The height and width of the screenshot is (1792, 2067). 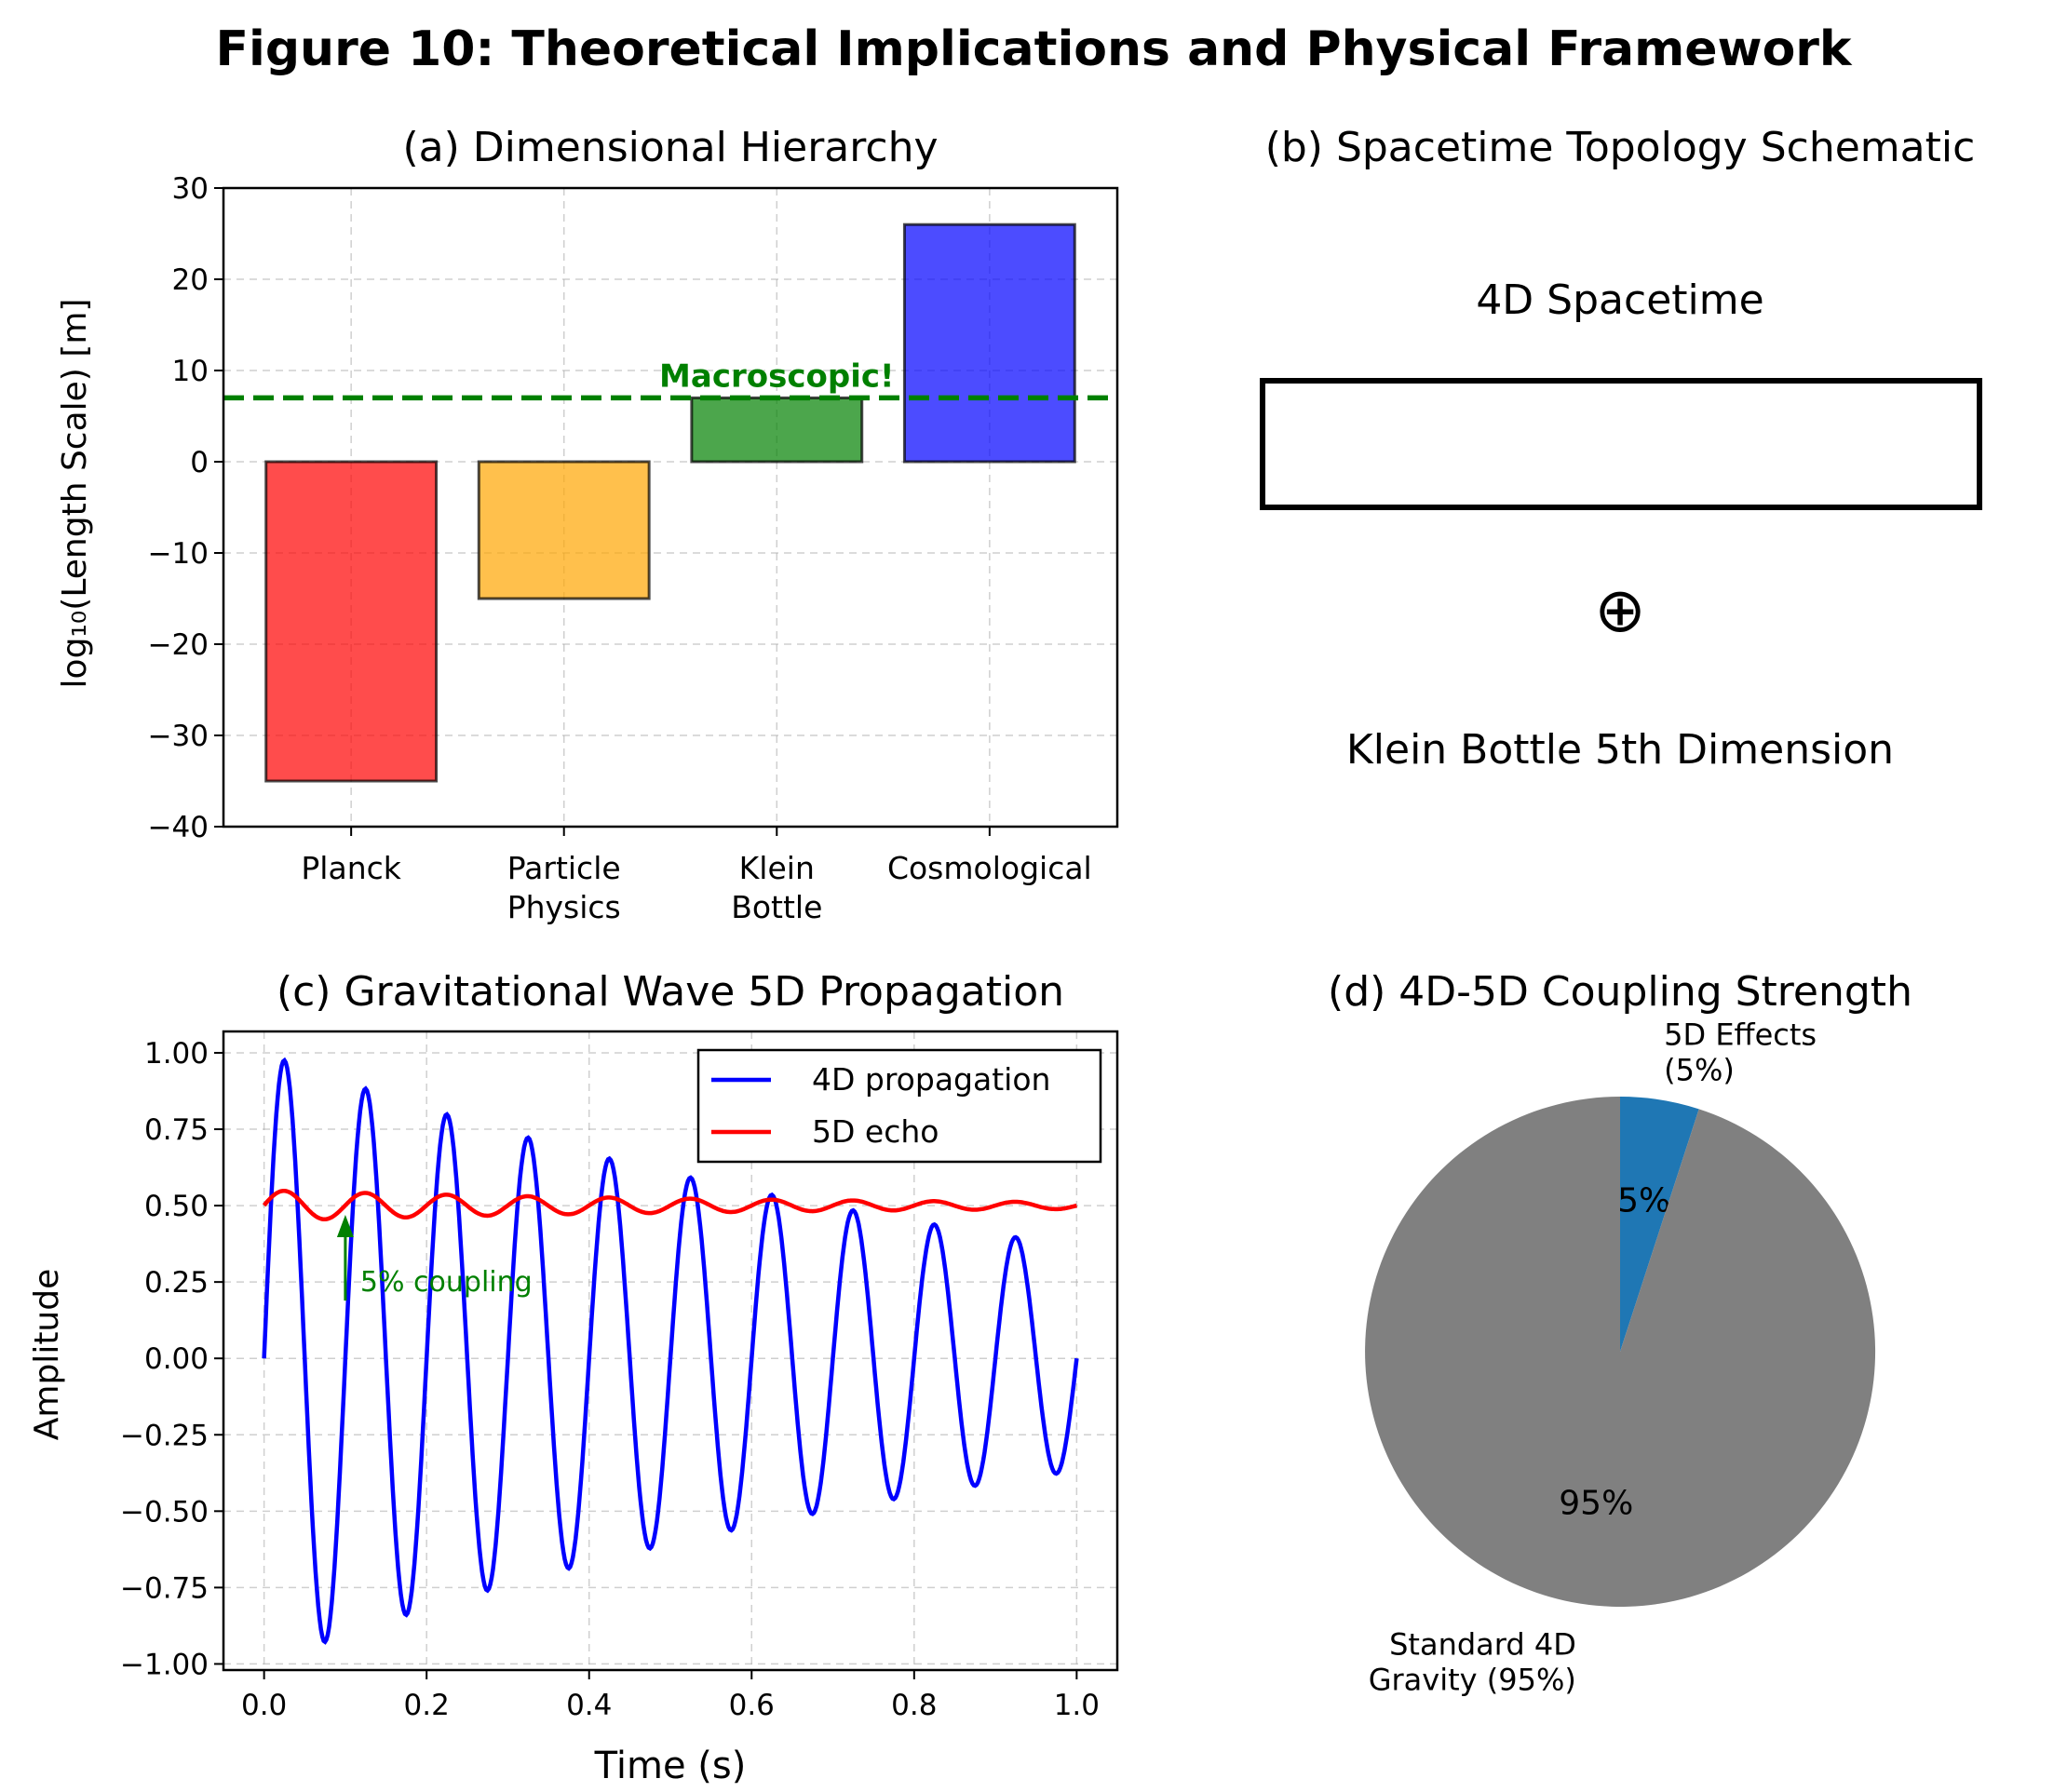 What do you see at coordinates (176, 1130) in the screenshot?
I see `panel-c-ytick-label: 0.75` at bounding box center [176, 1130].